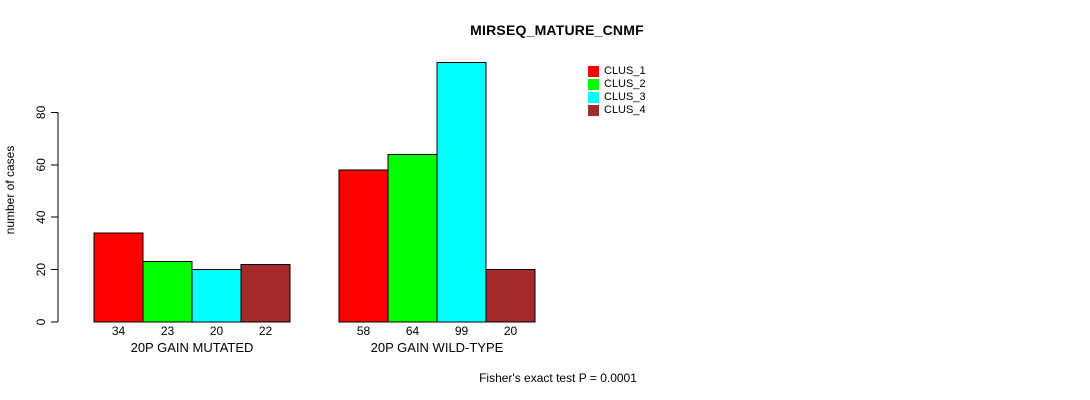  I want to click on bar-clus_2-group1, so click(167, 292).